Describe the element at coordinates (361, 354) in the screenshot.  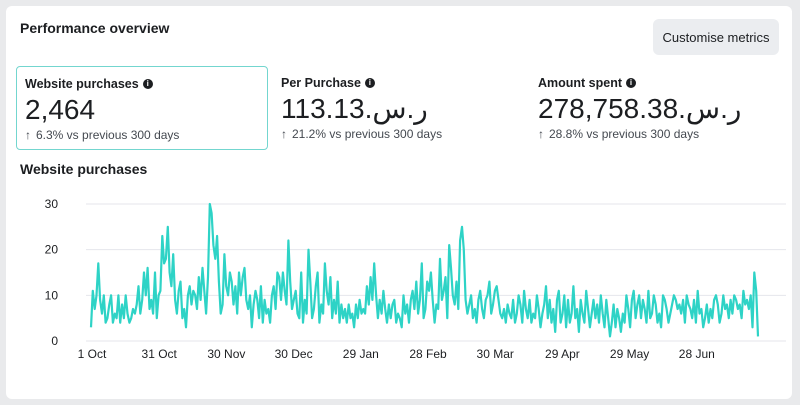
I see `x-tick-label: 29 Jan` at that location.